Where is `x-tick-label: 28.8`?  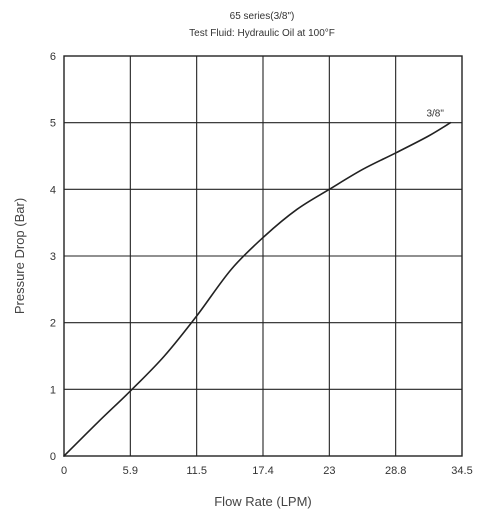 x-tick-label: 28.8 is located at coordinates (395, 471).